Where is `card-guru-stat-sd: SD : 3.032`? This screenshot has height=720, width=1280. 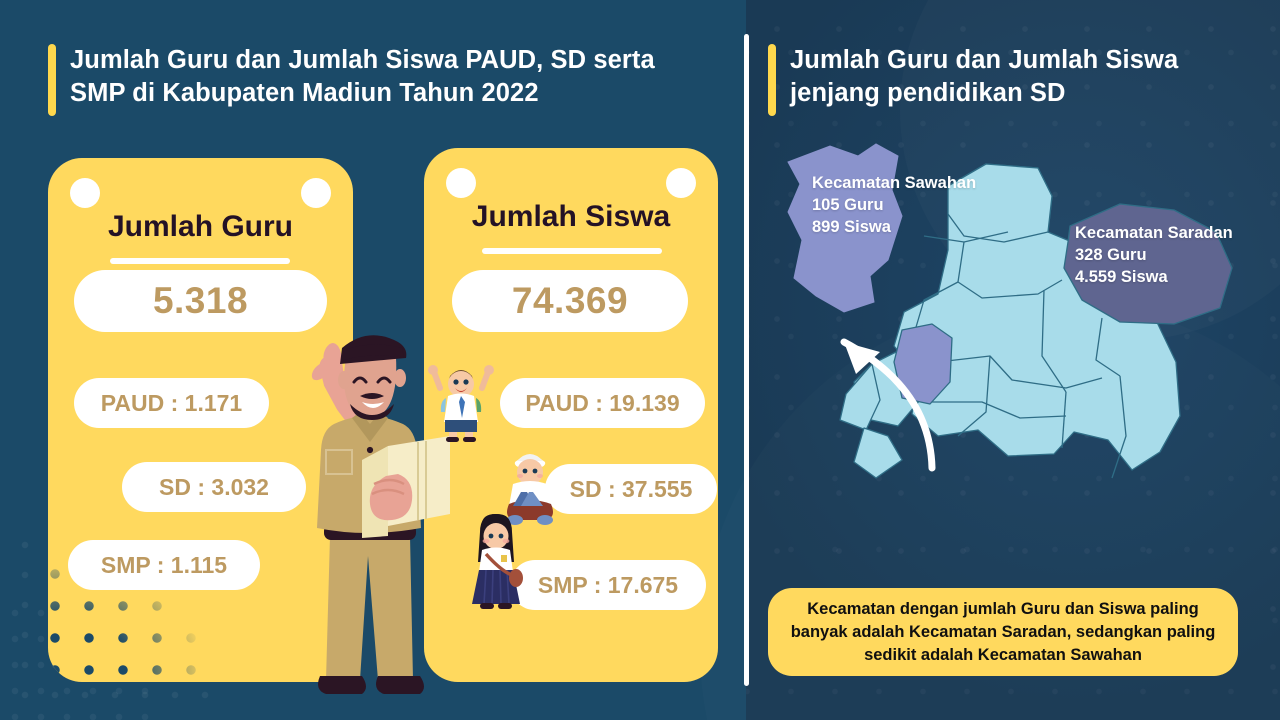 card-guru-stat-sd: SD : 3.032 is located at coordinates (214, 487).